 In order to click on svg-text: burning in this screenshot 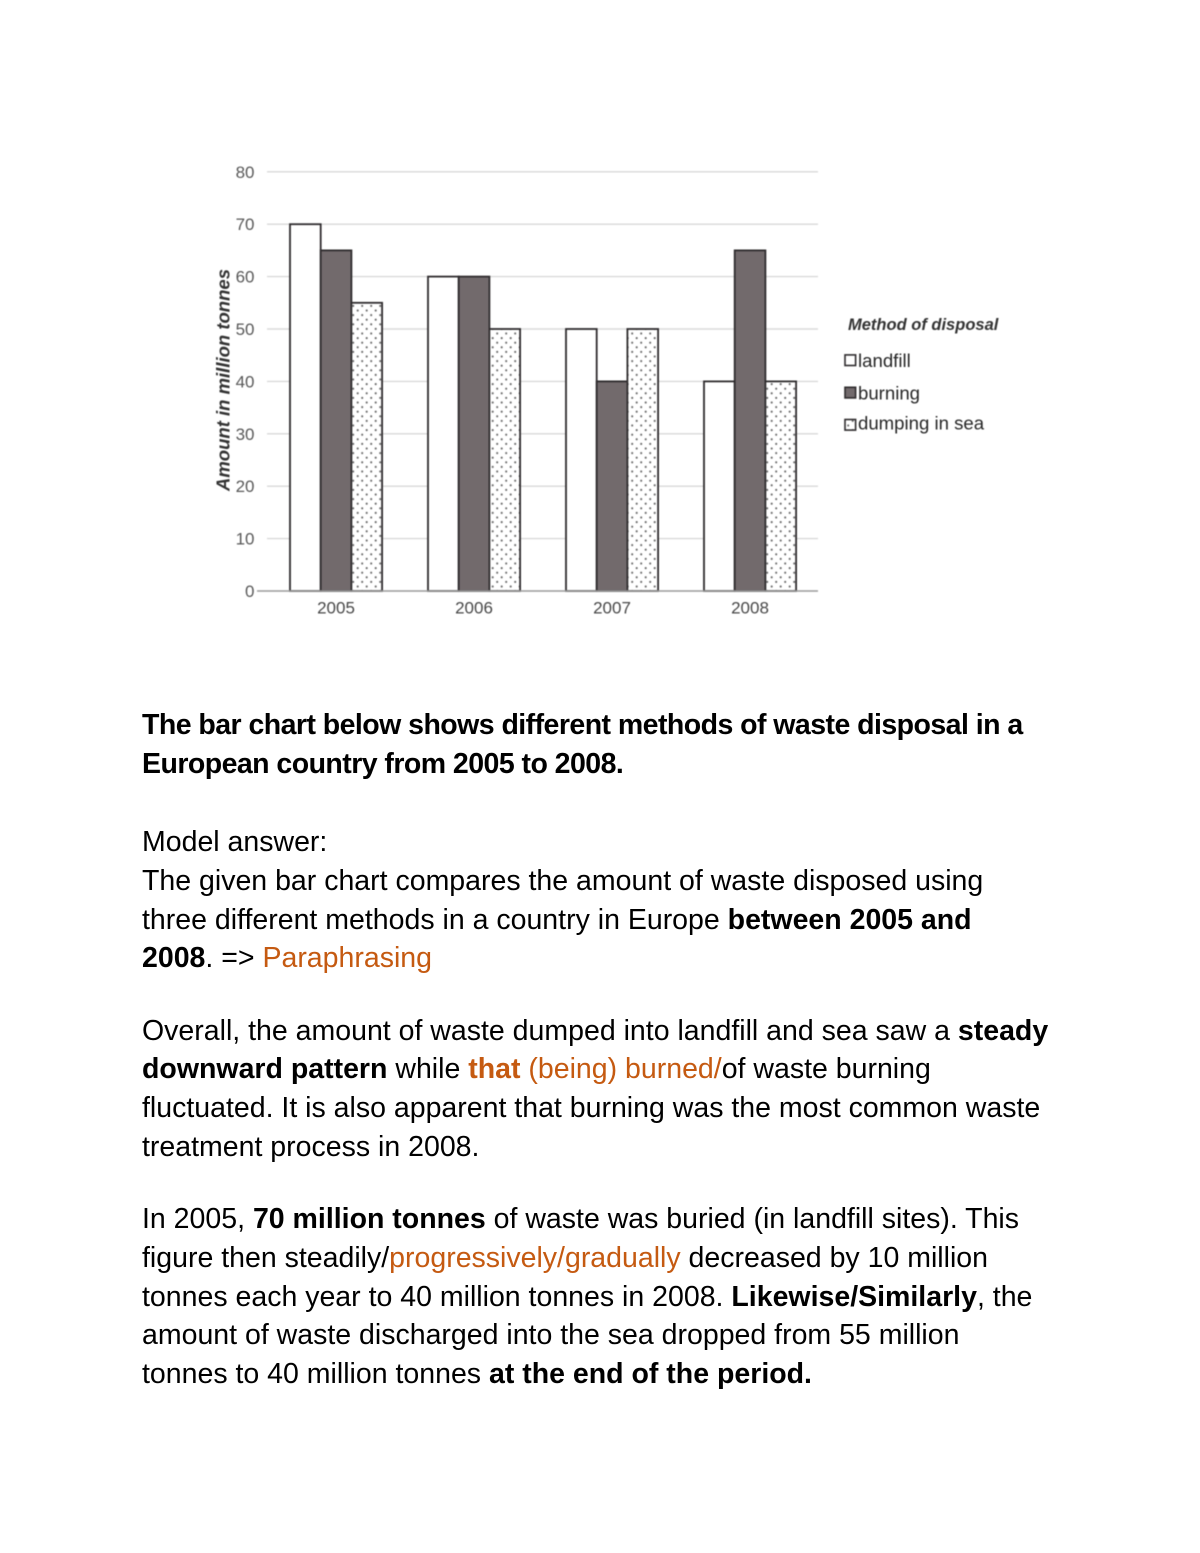, I will do `click(889, 393)`.